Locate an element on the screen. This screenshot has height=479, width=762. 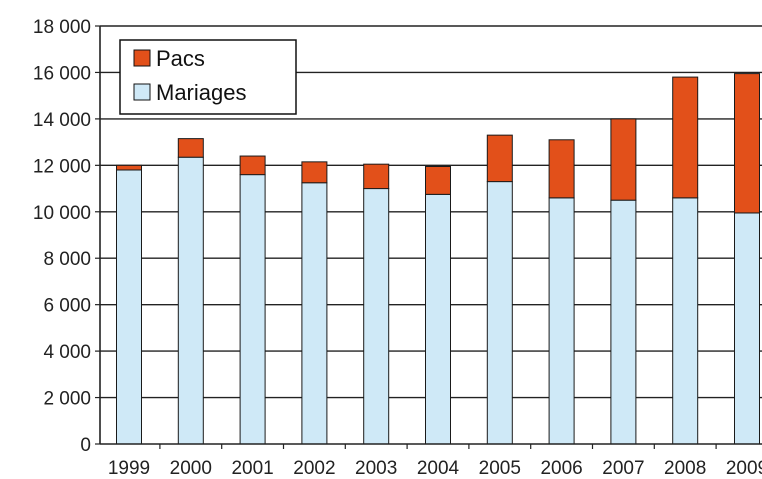
y-tick-label: 4 000 is located at coordinates (67, 352).